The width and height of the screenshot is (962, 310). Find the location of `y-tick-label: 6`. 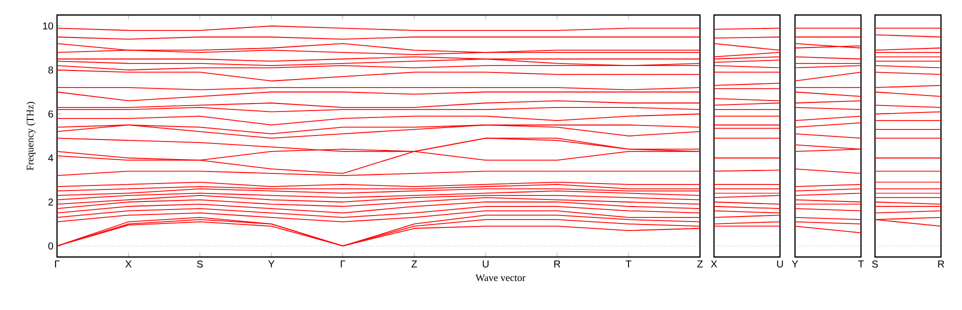

y-tick-label: 6 is located at coordinates (51, 114).